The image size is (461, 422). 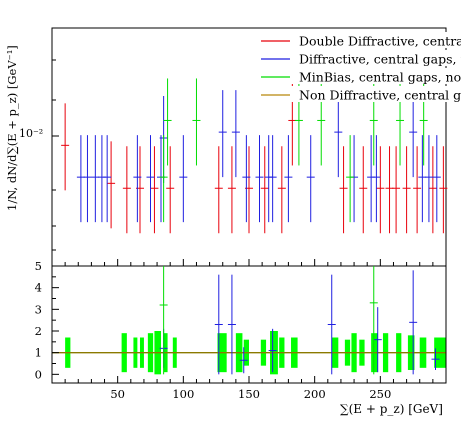 I want to click on lower-y-tick-label-3: 3, so click(x=38, y=309).